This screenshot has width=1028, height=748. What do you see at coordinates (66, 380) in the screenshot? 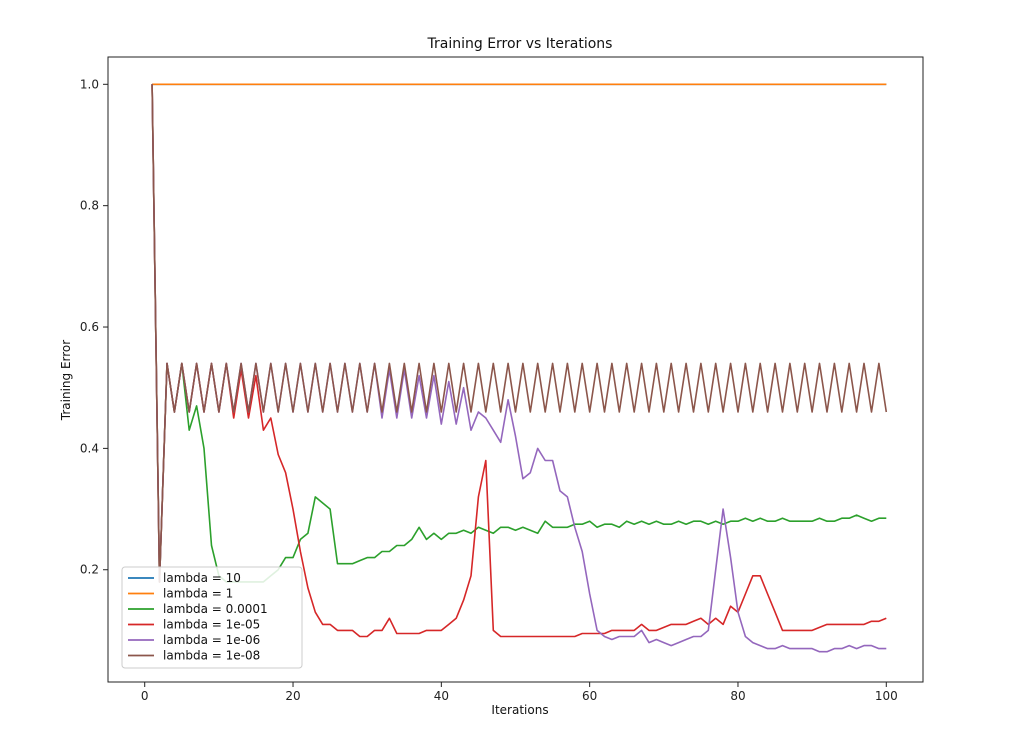
I see `y-axis-label: Training Error` at bounding box center [66, 380].